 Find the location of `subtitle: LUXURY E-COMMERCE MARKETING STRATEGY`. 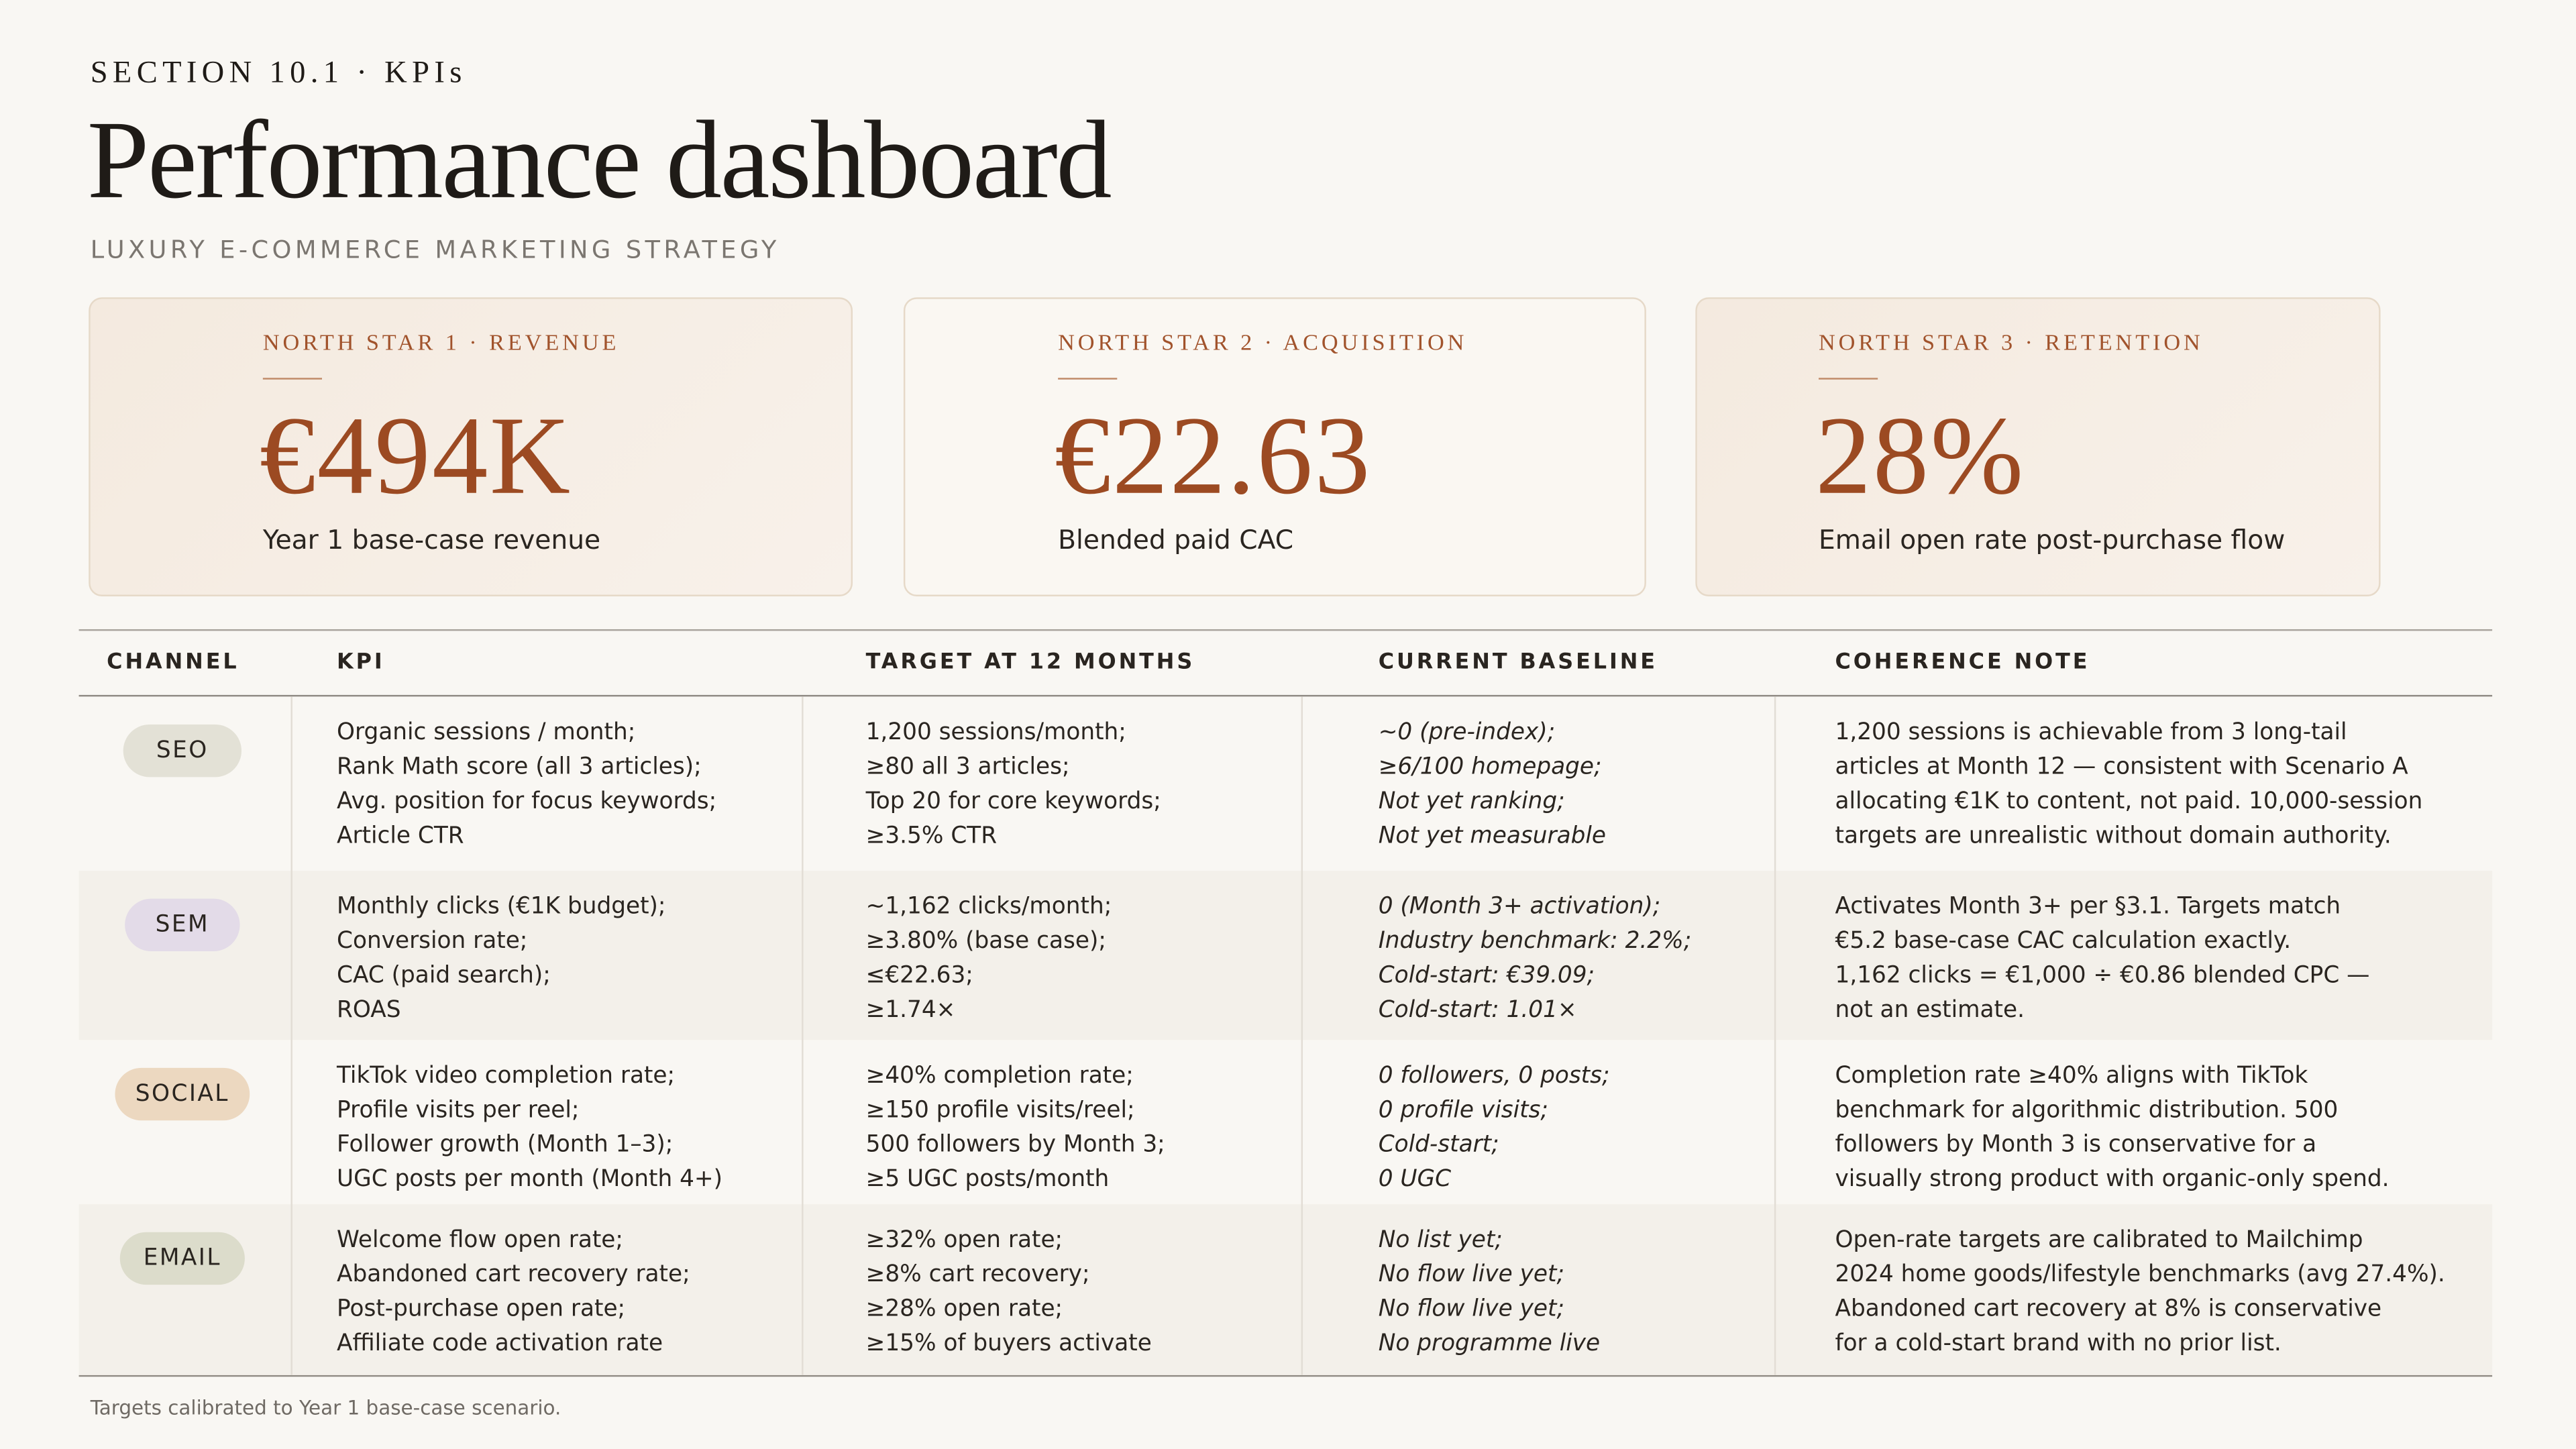

subtitle: LUXURY E-COMMERCE MARKETING STRATEGY is located at coordinates (435, 250).